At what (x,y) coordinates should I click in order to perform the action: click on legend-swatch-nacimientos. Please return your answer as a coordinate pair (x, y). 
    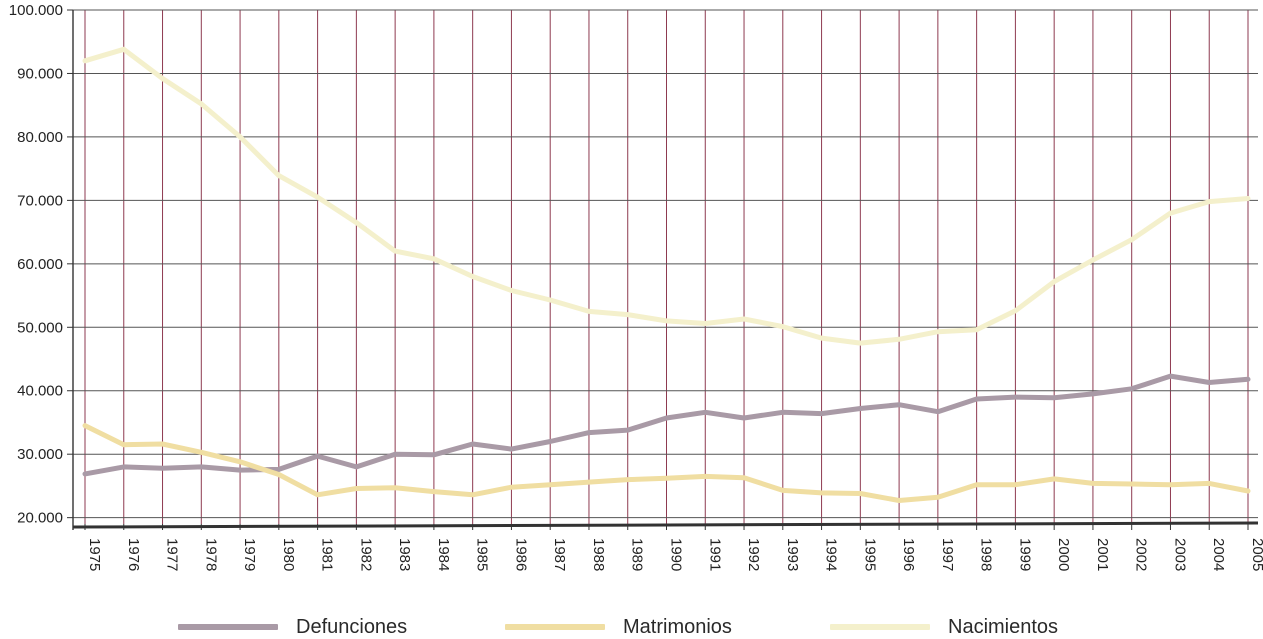
    Looking at the image, I should click on (880, 627).